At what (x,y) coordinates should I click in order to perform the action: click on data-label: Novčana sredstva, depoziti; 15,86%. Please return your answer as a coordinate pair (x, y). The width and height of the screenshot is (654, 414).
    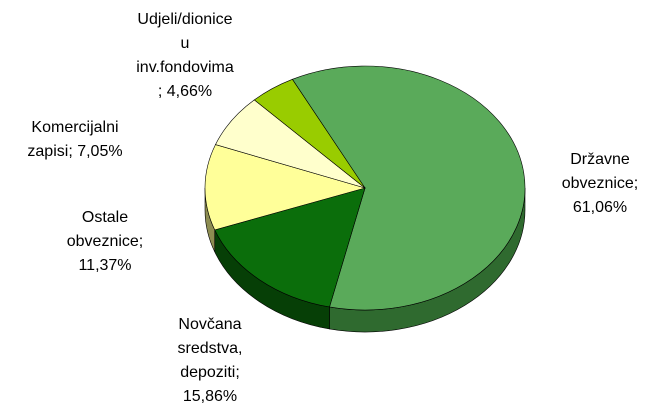
    Looking at the image, I should click on (210, 360).